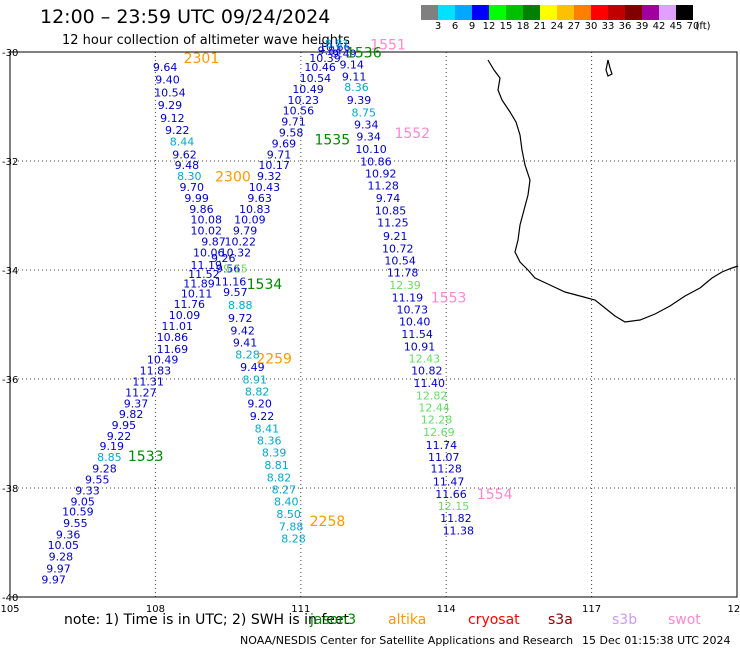  Describe the element at coordinates (233, 178) in the screenshot. I see `pass-time-label: 2300` at that location.